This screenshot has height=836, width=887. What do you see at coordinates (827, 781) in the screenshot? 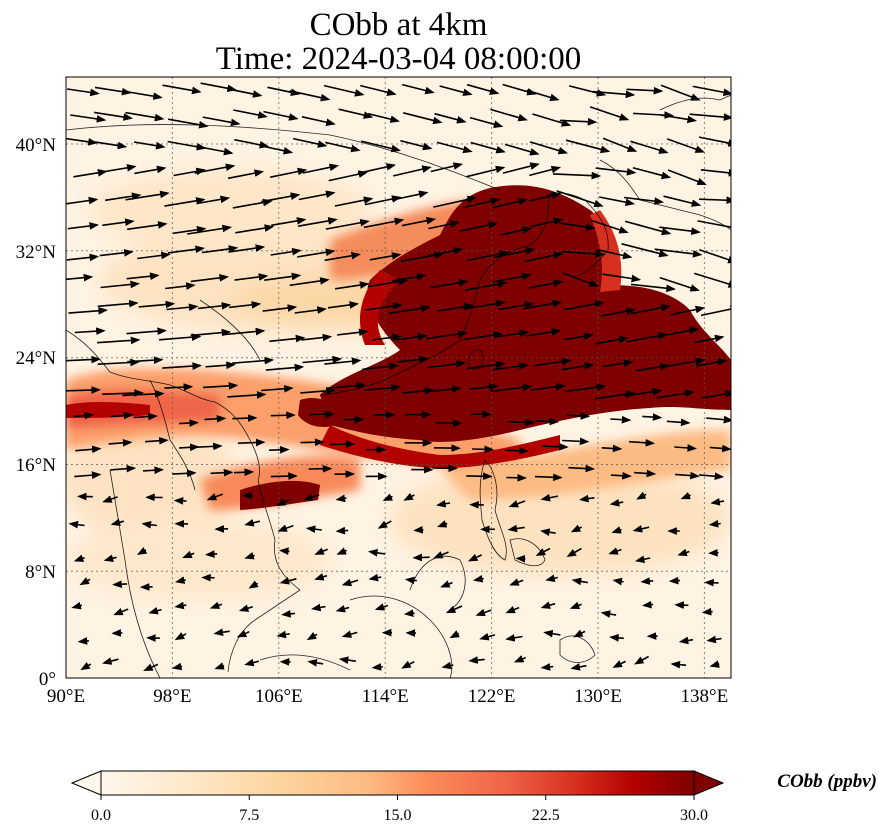
I see `colorbar-label: CObb (ppbv)` at bounding box center [827, 781].